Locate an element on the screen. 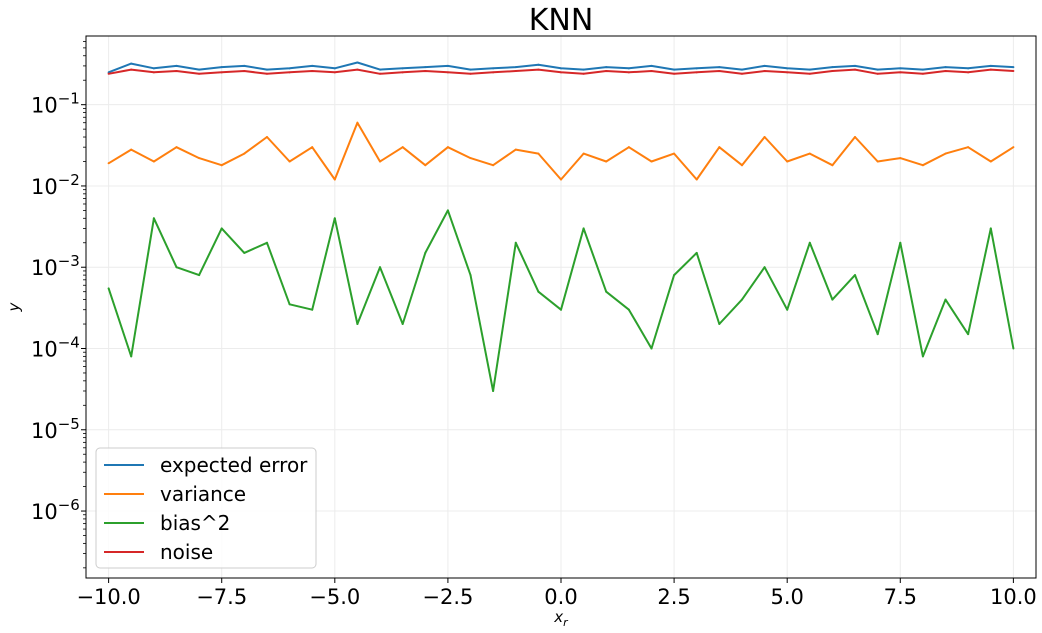 This screenshot has width=1042, height=633. y-tick-label-exponent: −1 is located at coordinates (69, 99).